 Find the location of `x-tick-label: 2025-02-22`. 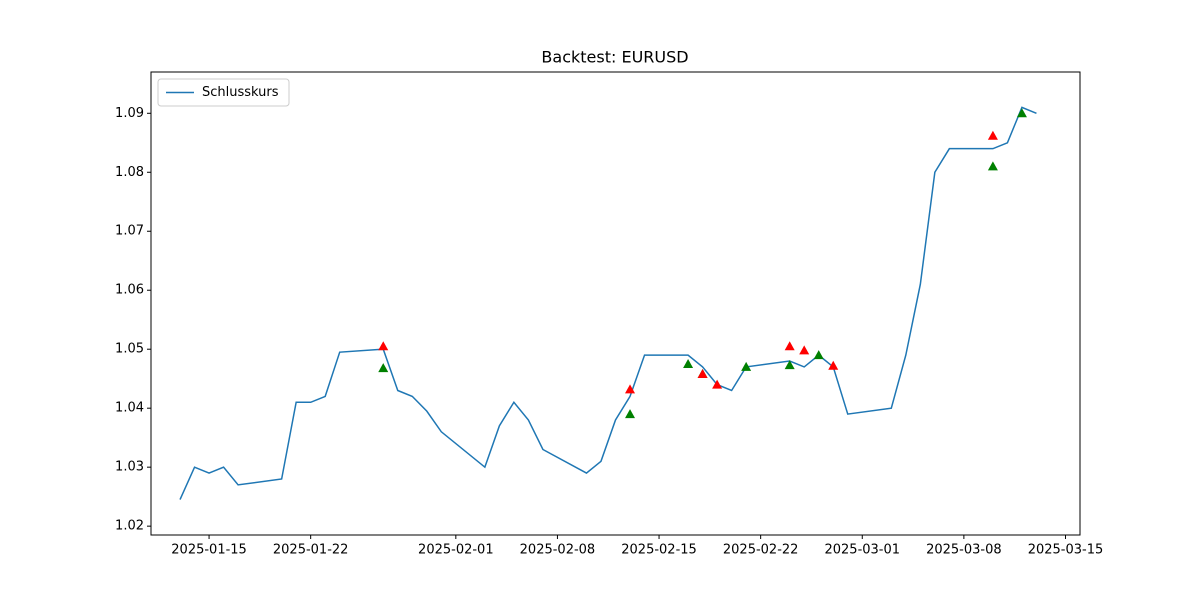

x-tick-label: 2025-02-22 is located at coordinates (761, 550).